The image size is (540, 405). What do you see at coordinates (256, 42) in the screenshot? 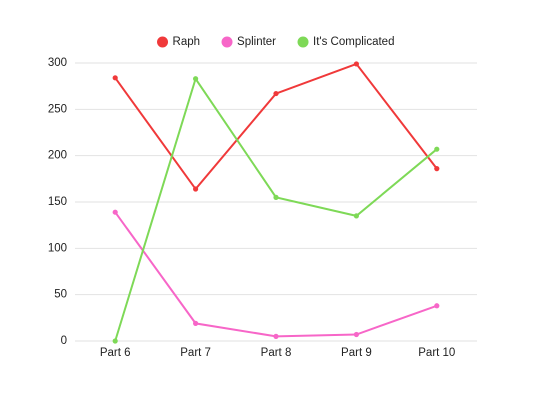
I see `legend-label: Splinter` at bounding box center [256, 42].